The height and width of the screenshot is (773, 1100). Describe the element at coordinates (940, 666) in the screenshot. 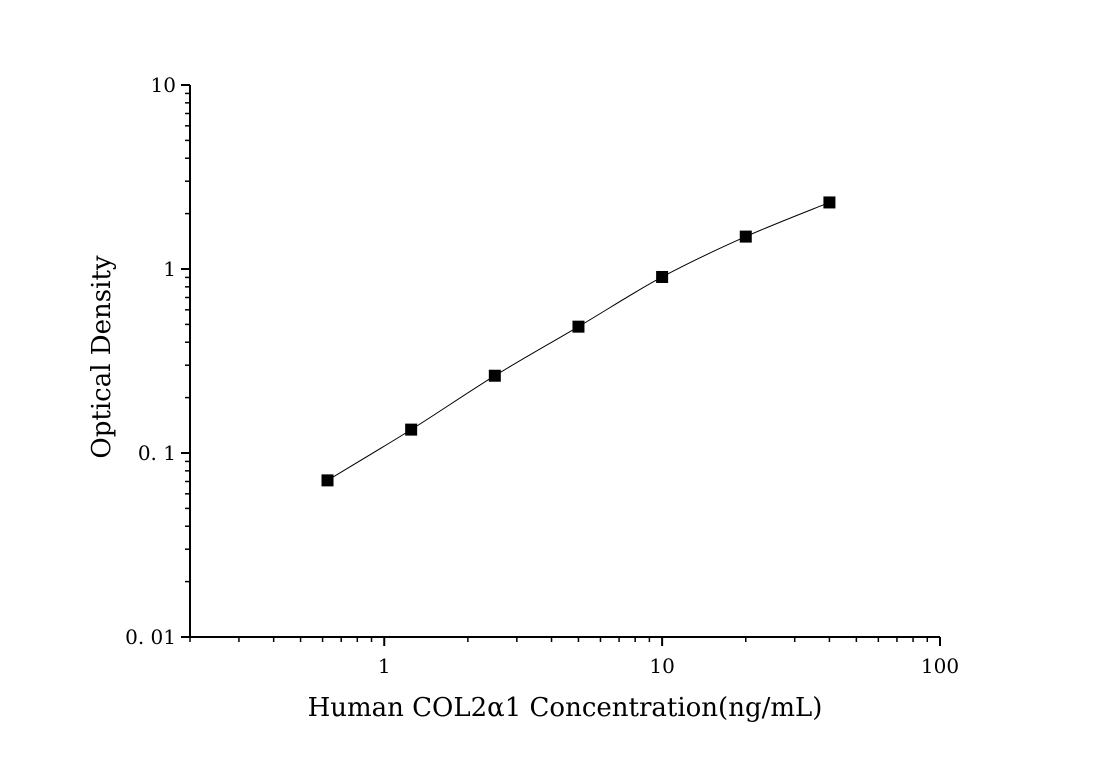

I see `x-tick-label: 100` at that location.